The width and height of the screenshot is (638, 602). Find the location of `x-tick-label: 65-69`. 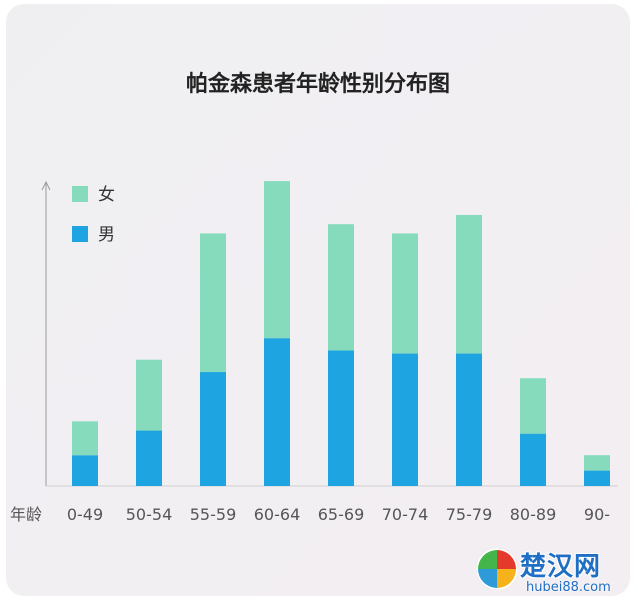

x-tick-label: 65-69 is located at coordinates (341, 514).